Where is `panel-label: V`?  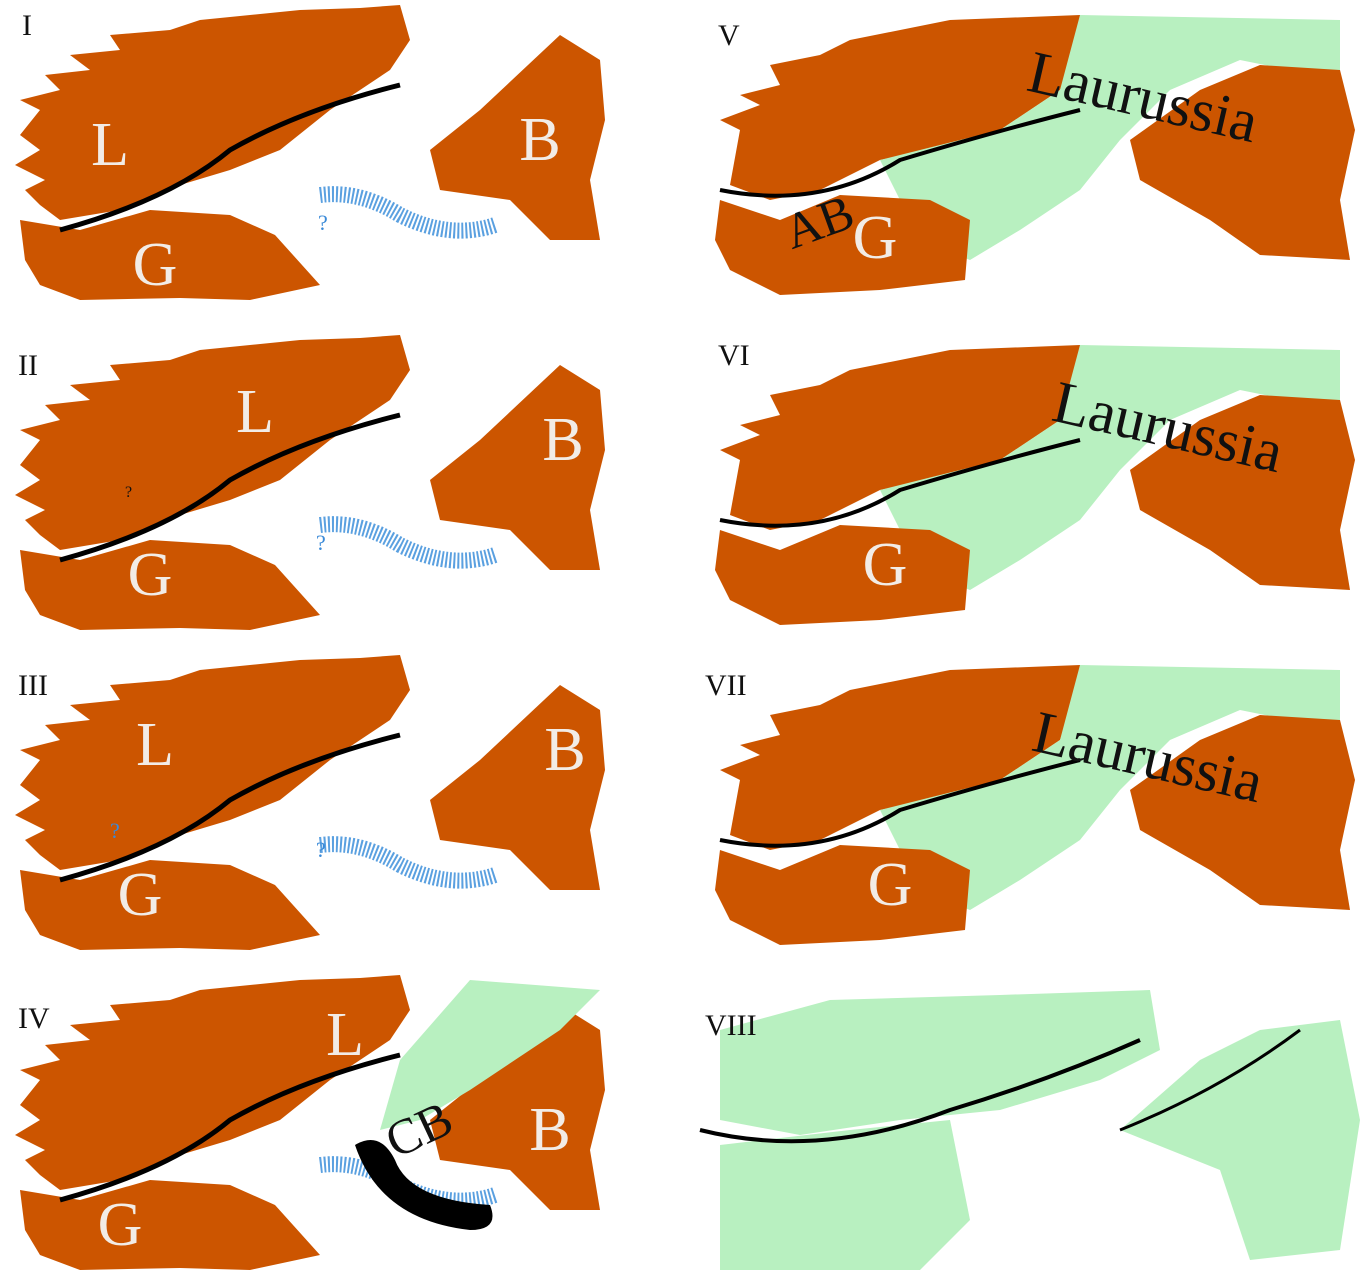 panel-label: V is located at coordinates (729, 35).